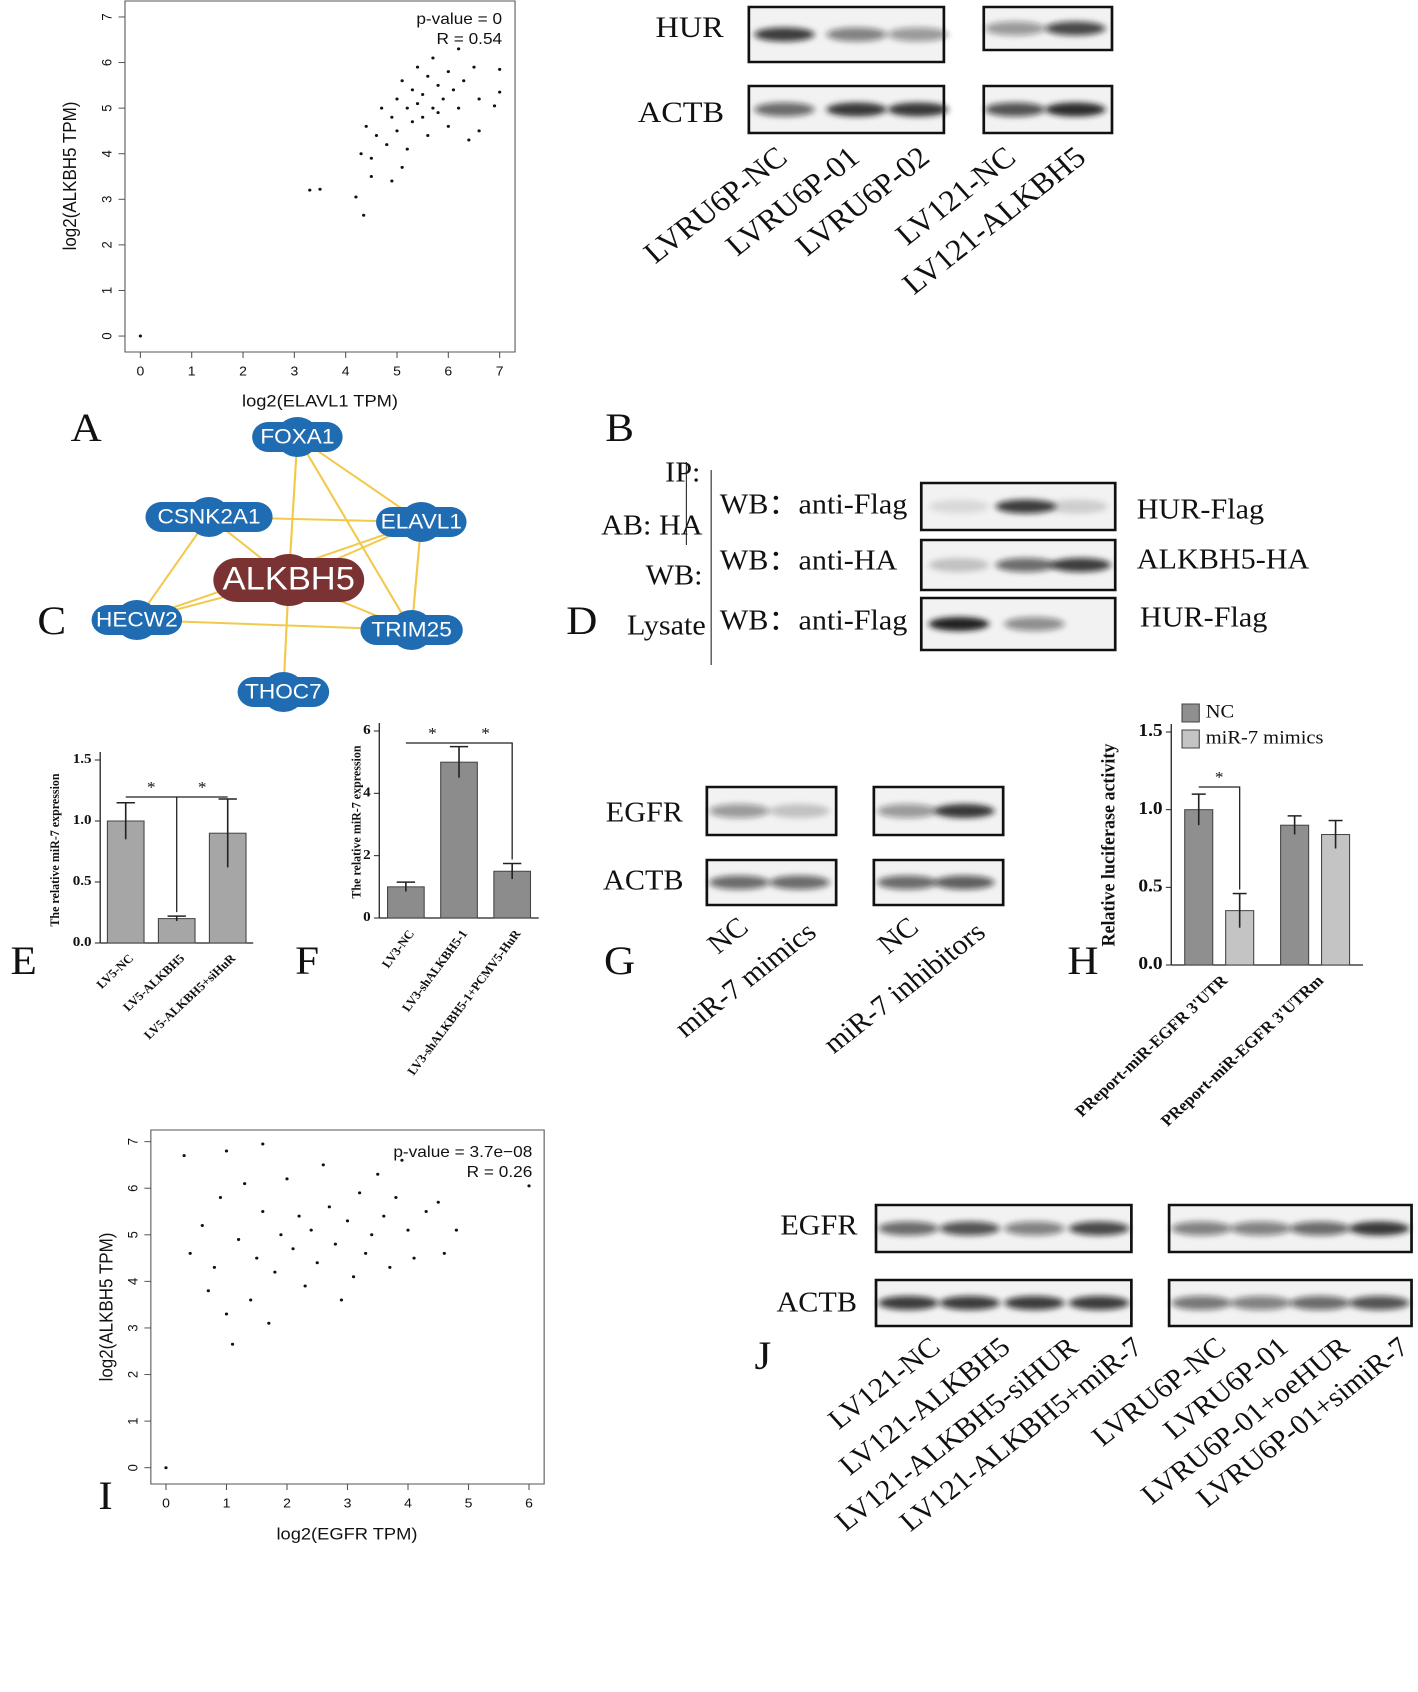  I want to click on network-node-label: ELAVL1, so click(421, 521).